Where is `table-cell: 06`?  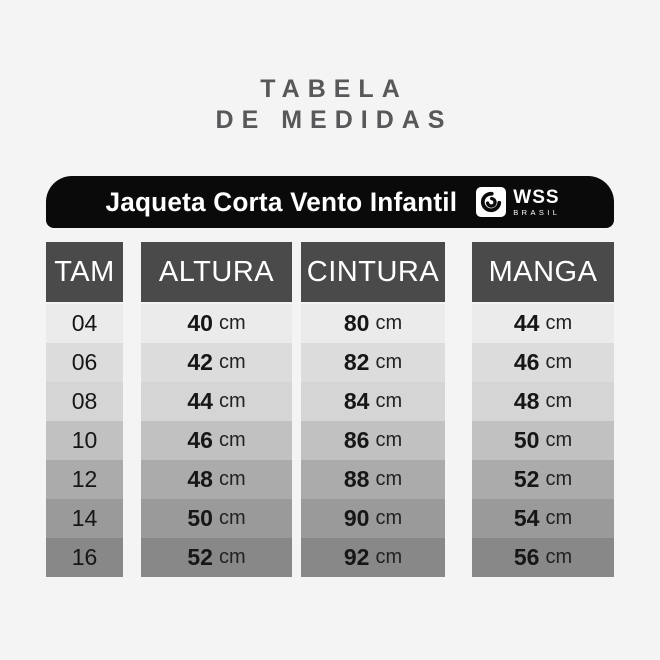 table-cell: 06 is located at coordinates (84, 362).